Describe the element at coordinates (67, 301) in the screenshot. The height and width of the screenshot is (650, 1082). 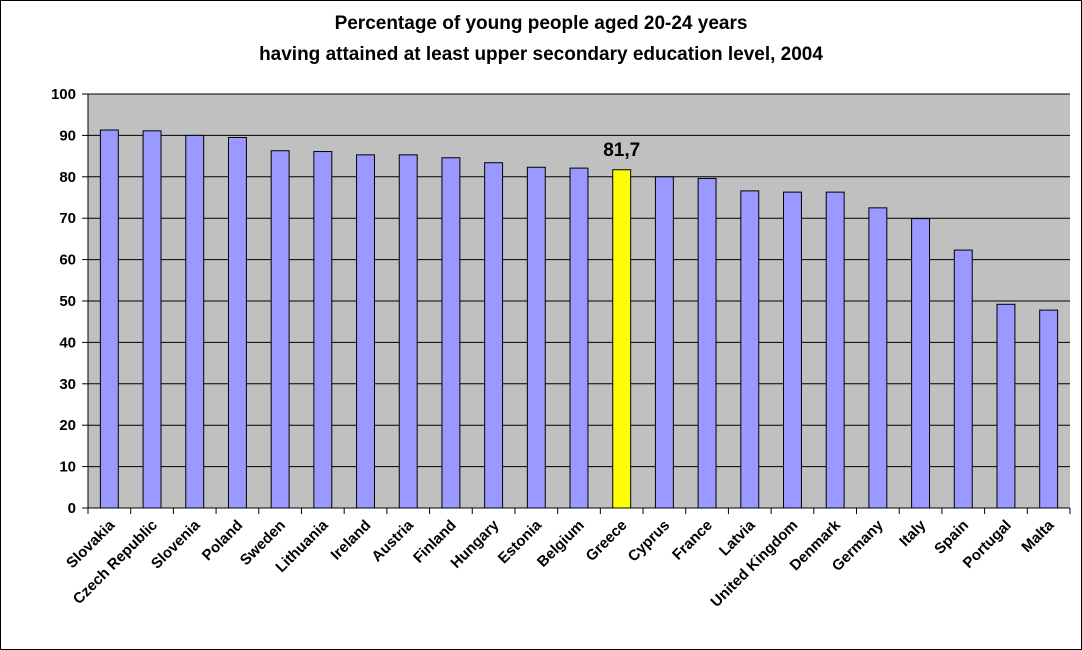
I see `y-tick-label: 50` at that location.